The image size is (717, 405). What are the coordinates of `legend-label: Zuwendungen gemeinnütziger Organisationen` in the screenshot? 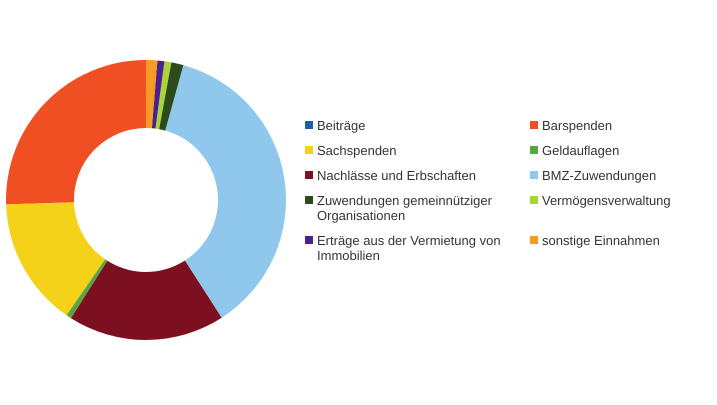 It's located at (405, 208).